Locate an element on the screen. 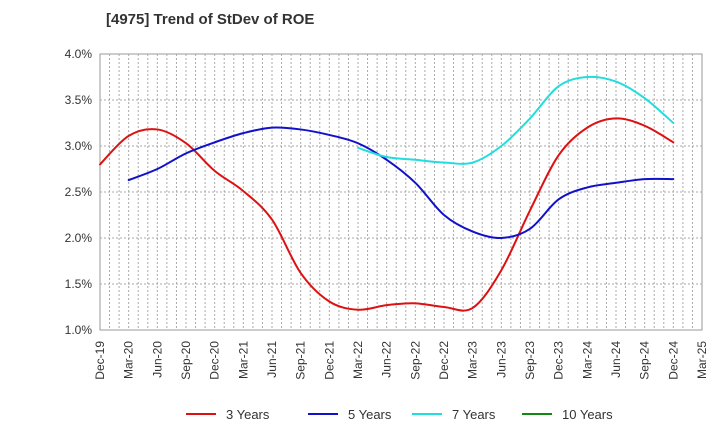 This screenshot has height=440, width=720. y-tick-label: 1.0% is located at coordinates (79, 330).